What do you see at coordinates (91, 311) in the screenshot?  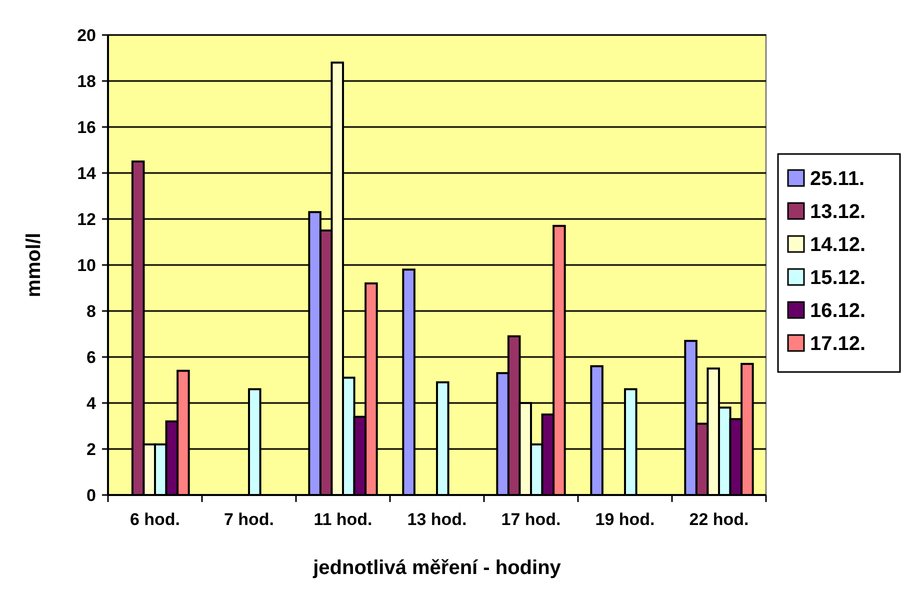 I see `y-tick-label: 8` at bounding box center [91, 311].